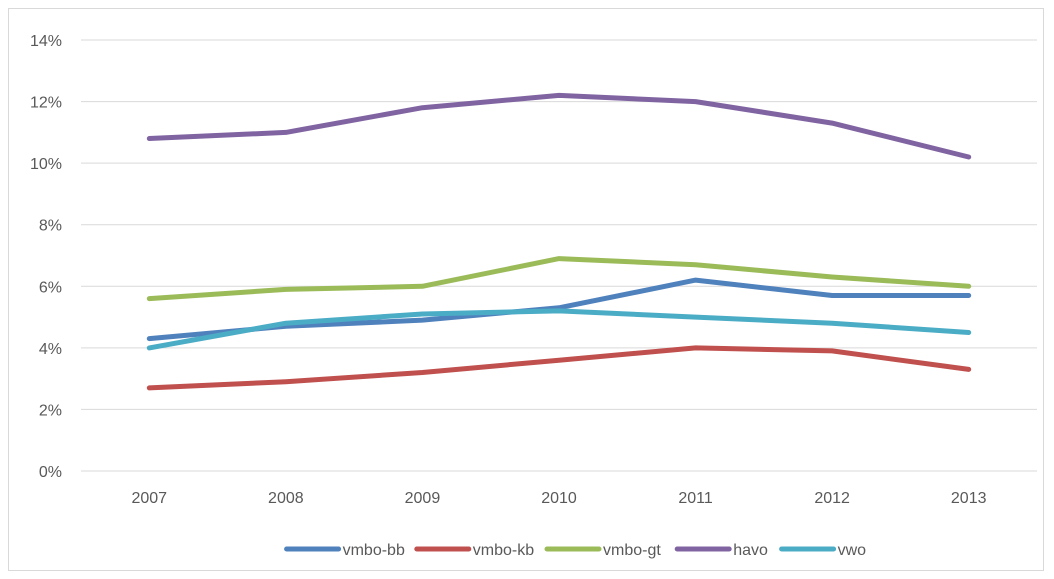  I want to click on x-tick-label: 2008, so click(286, 498).